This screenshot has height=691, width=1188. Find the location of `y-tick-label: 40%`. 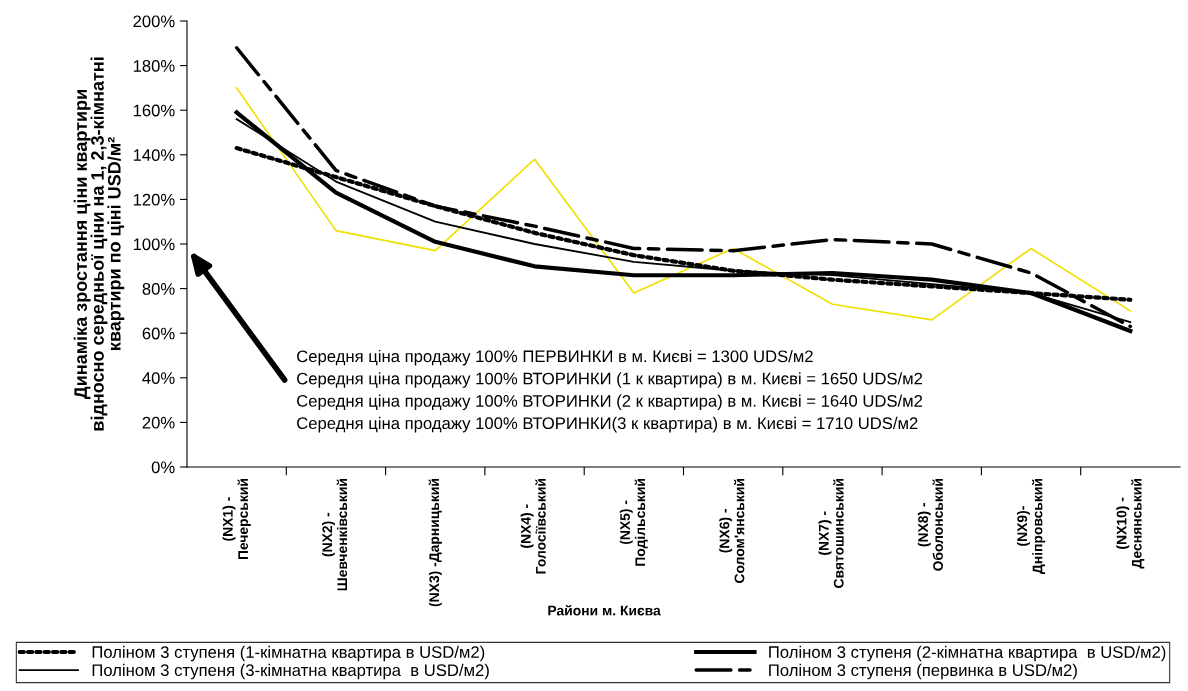

y-tick-label: 40% is located at coordinates (158, 378).